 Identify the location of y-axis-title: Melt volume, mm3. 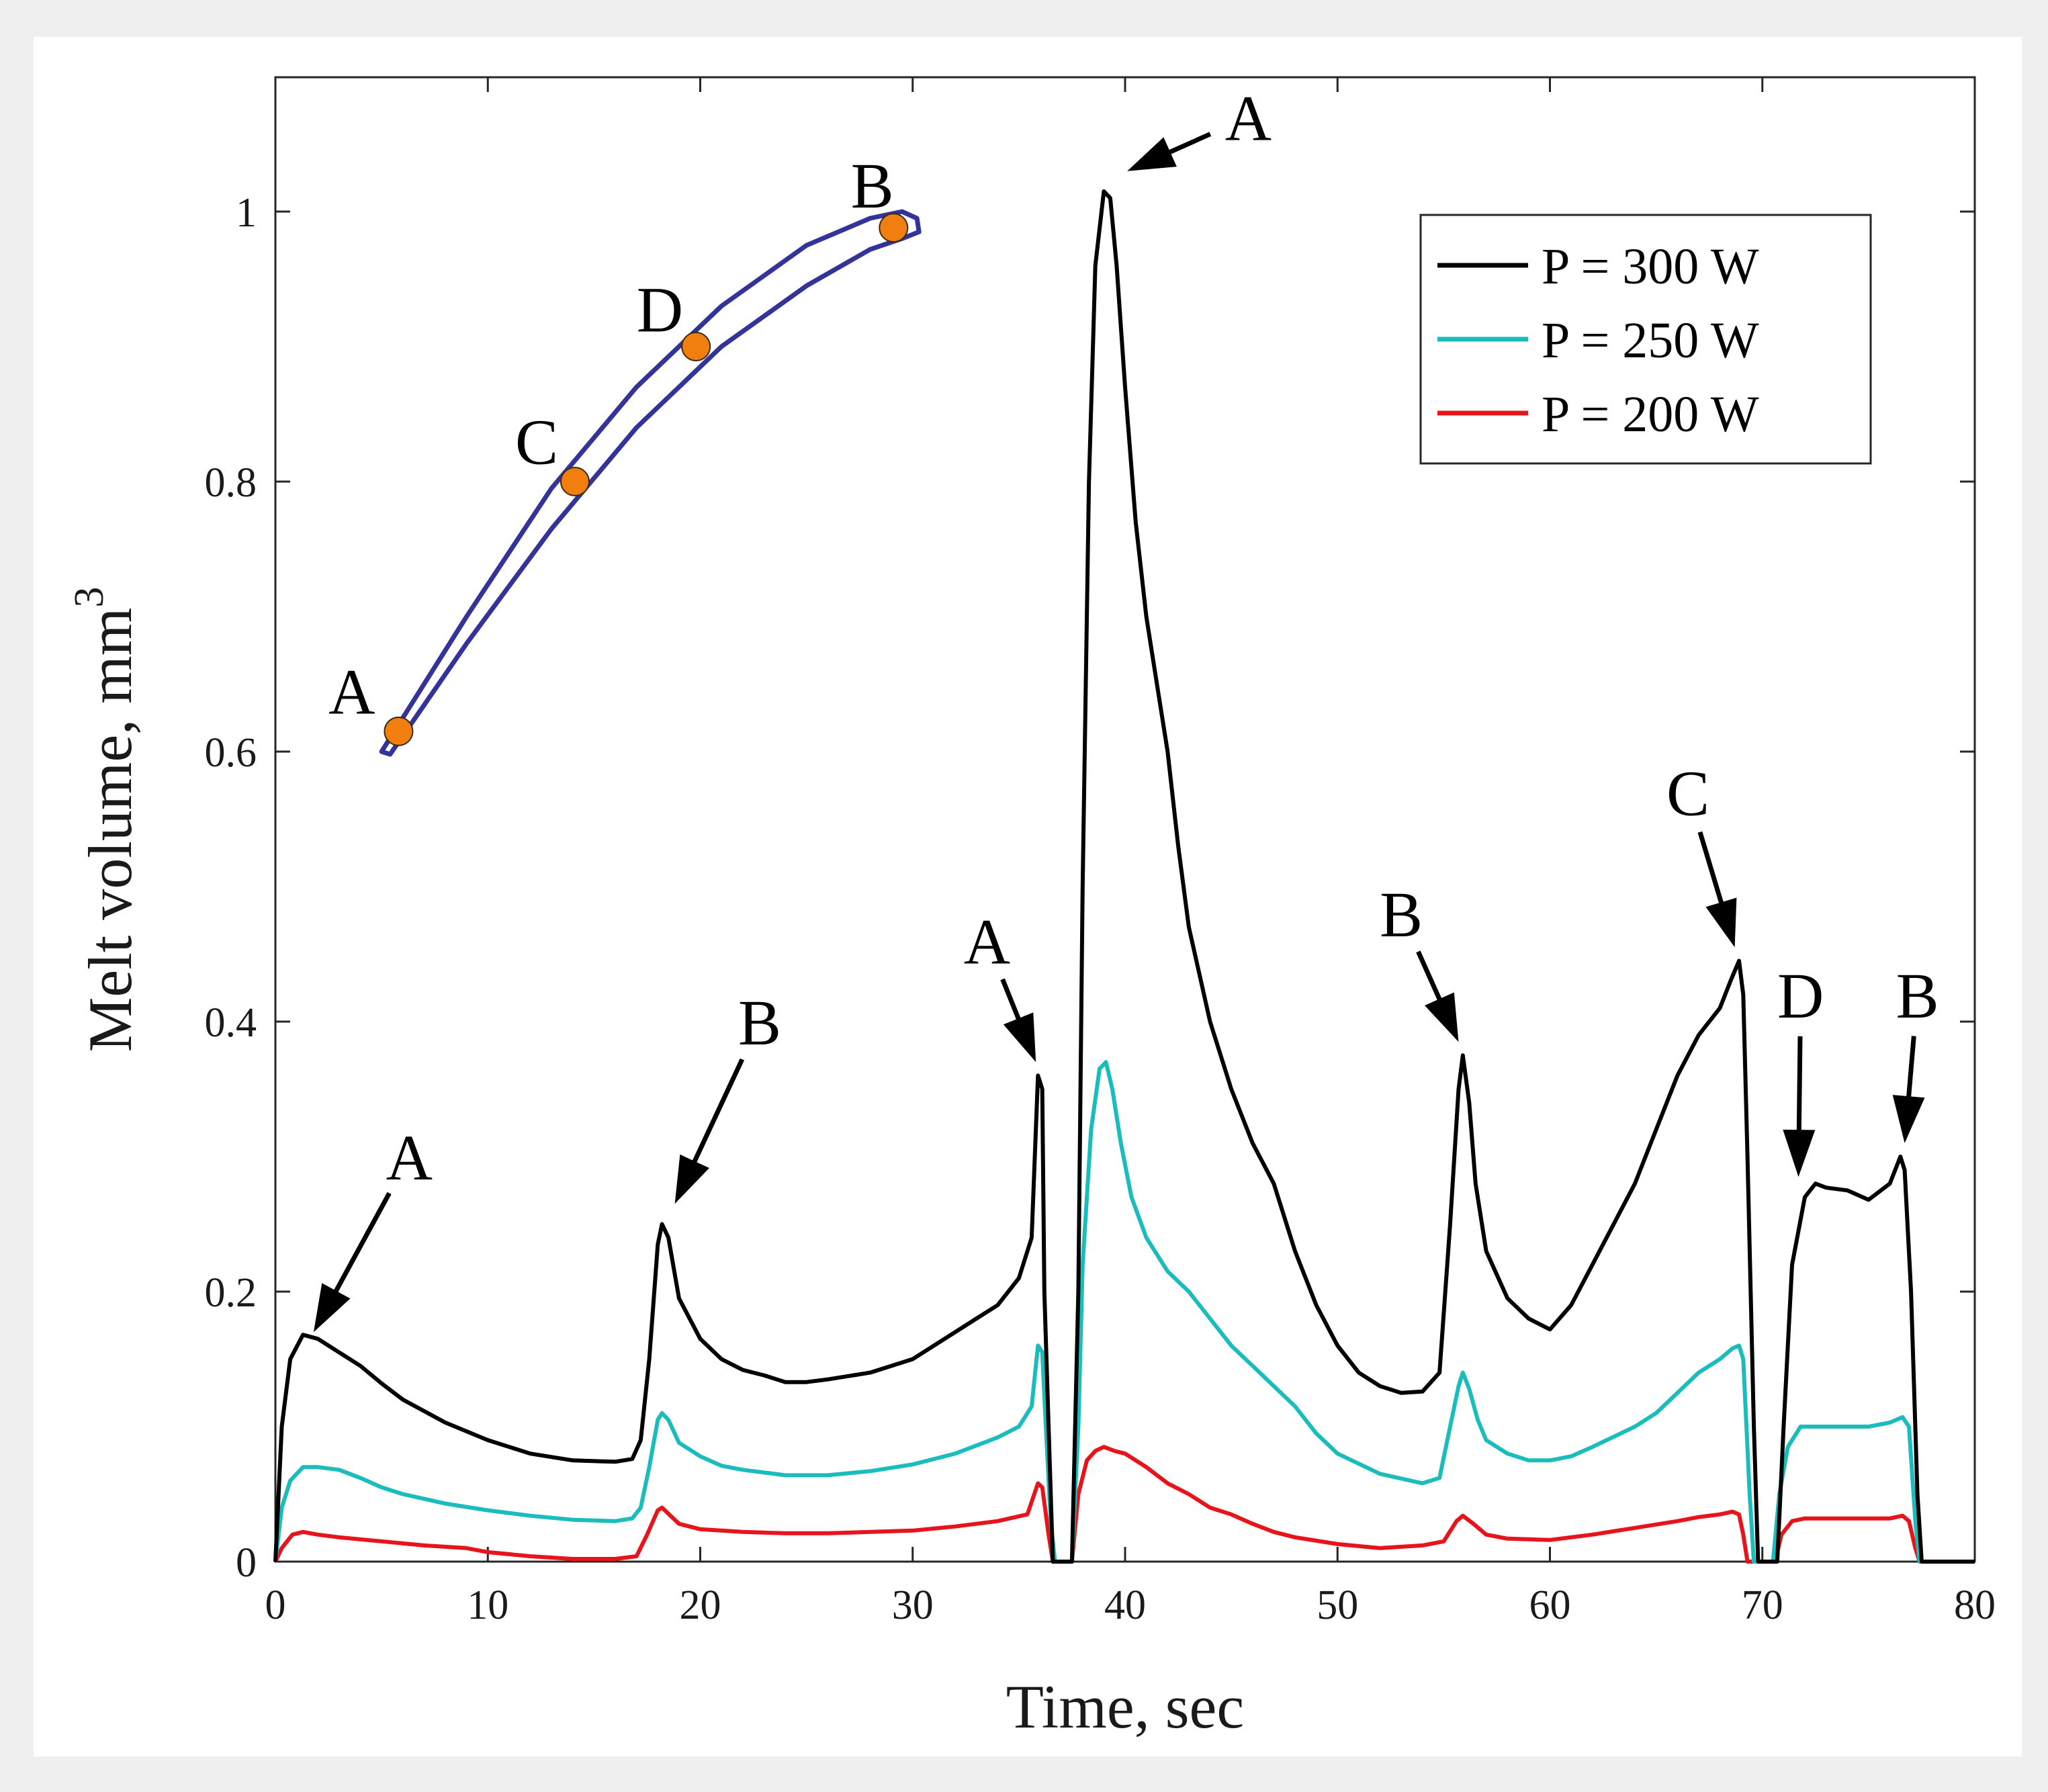
(105, 819).